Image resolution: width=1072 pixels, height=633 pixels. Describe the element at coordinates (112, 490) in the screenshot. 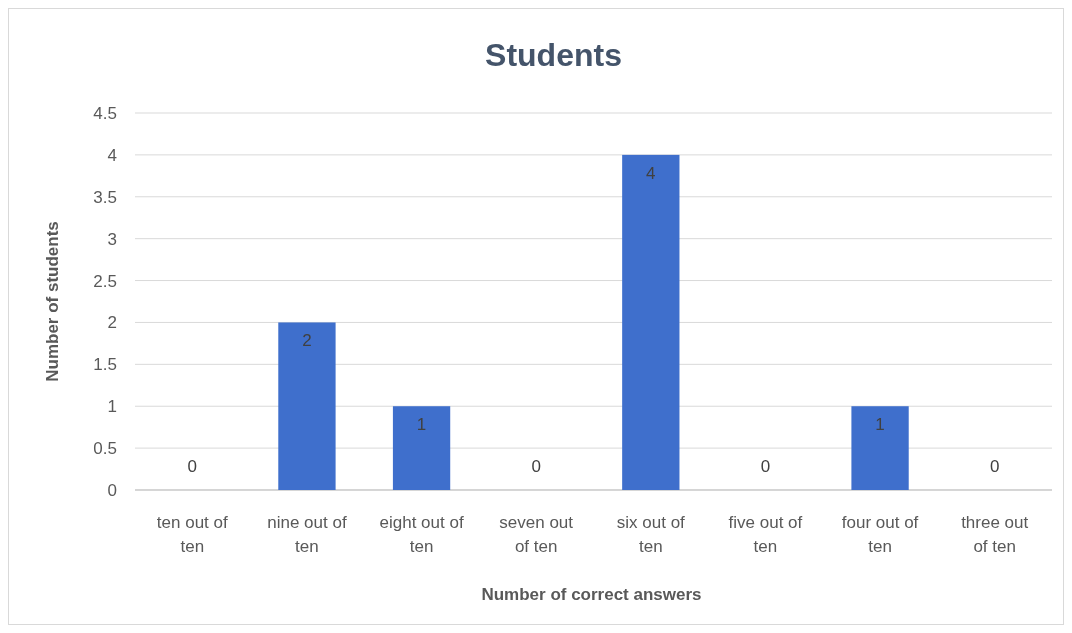

I see `y-tick-label: 0` at that location.